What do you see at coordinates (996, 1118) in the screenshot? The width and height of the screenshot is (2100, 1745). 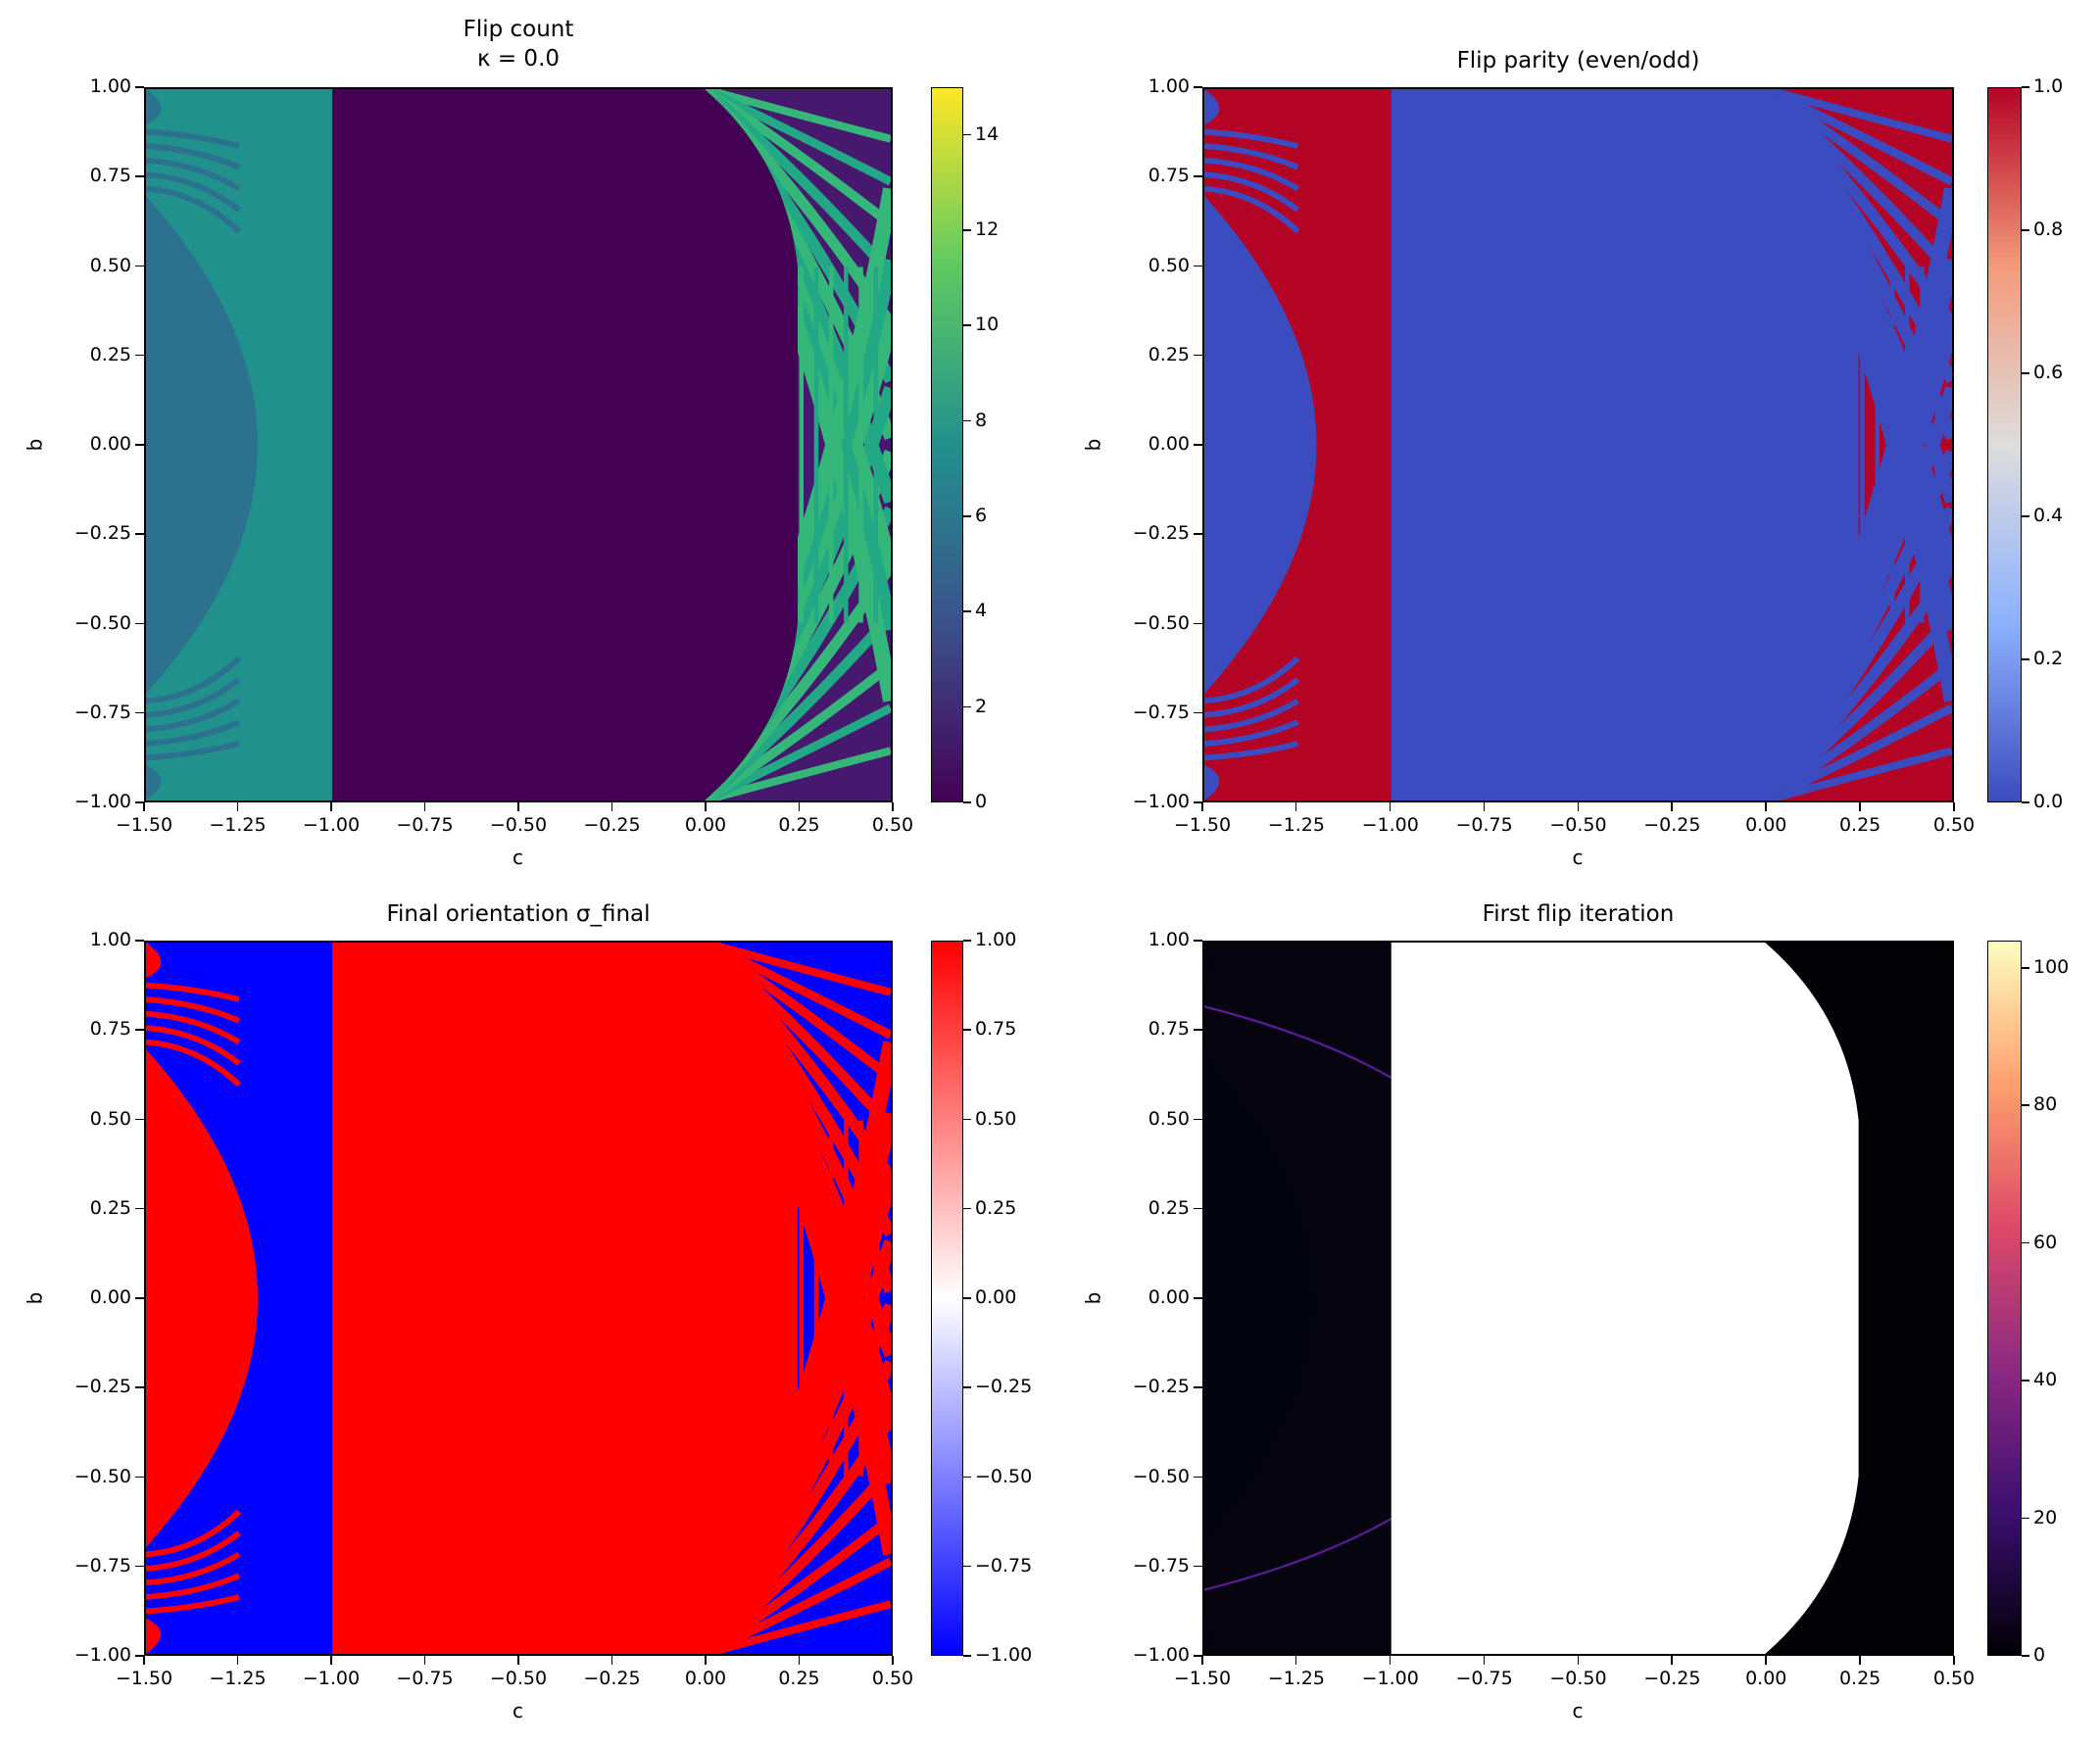 I see `colorbar-tick-label: 0.50` at bounding box center [996, 1118].